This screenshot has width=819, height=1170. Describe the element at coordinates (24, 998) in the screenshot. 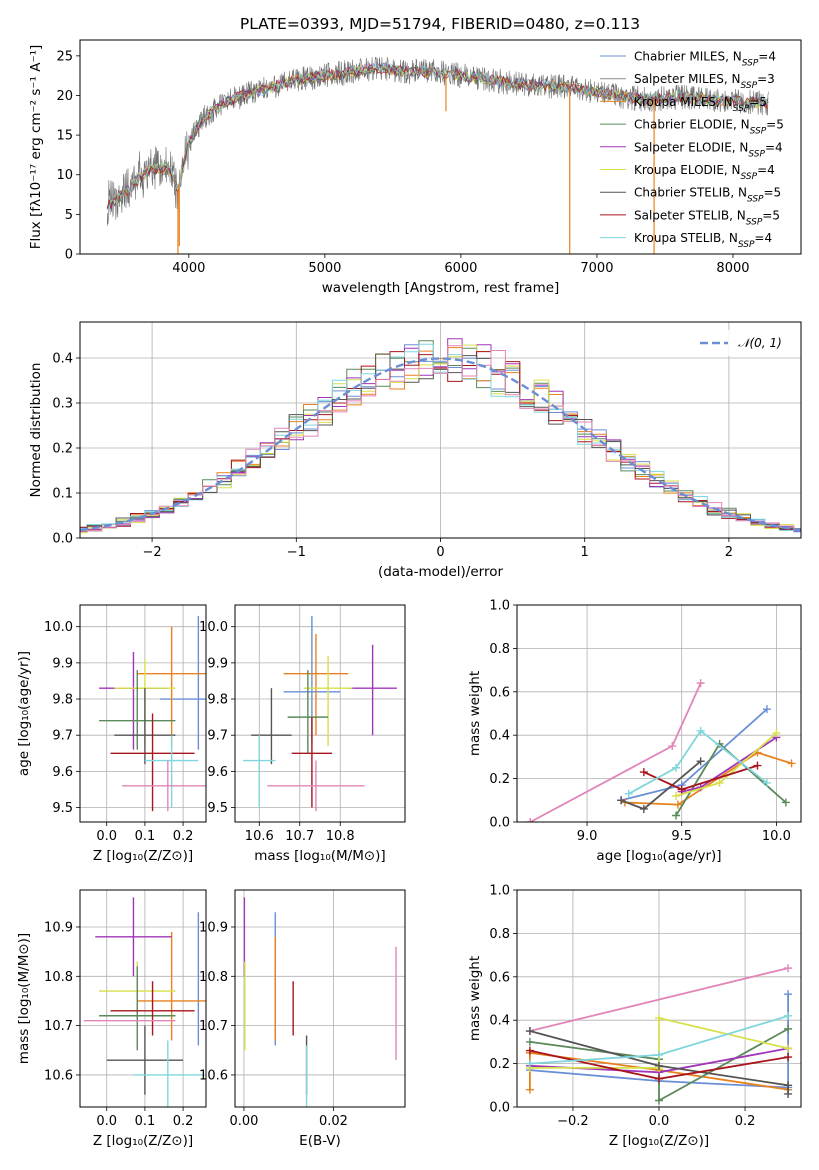

I see `y-axis-label: mass [log₁₀(M/M⊙)]` at that location.